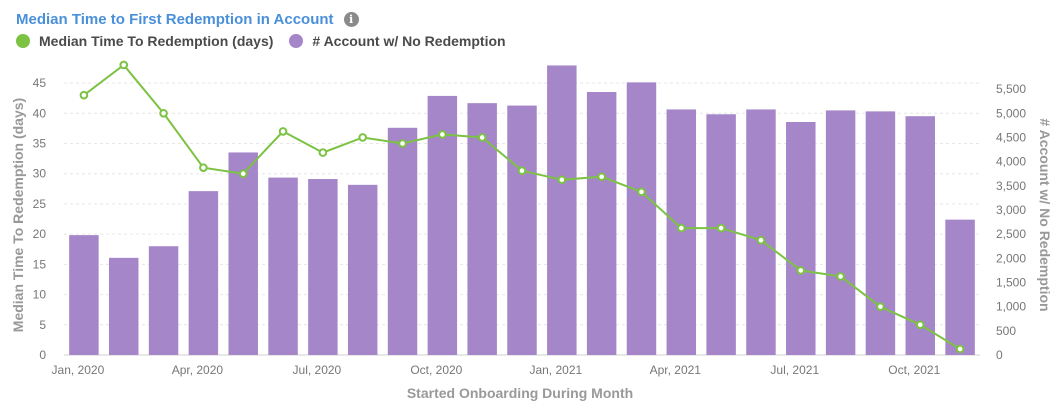  What do you see at coordinates (1011, 234) in the screenshot?
I see `right-tick-label: 2,500` at bounding box center [1011, 234].